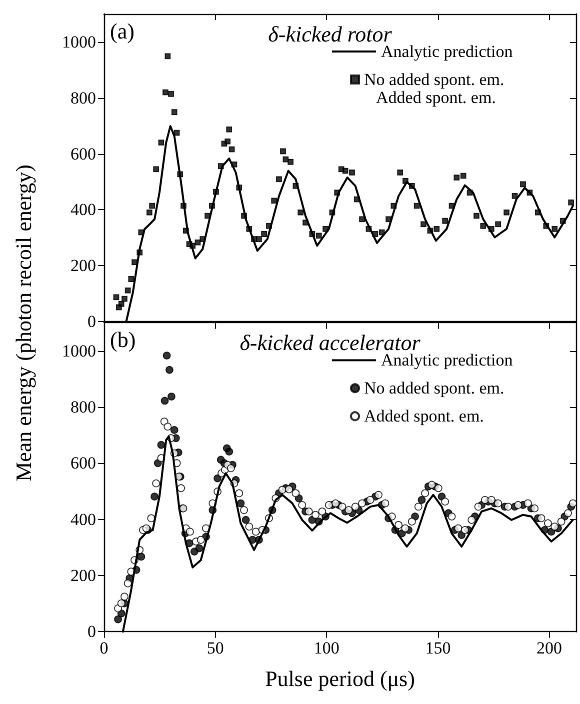 The image size is (580, 704). Describe the element at coordinates (438, 648) in the screenshot. I see `x-tick-label: 150` at that location.